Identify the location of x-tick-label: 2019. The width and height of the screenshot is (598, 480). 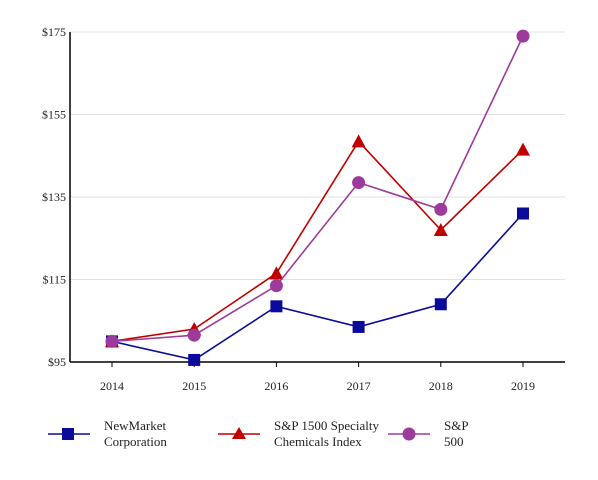
(523, 386).